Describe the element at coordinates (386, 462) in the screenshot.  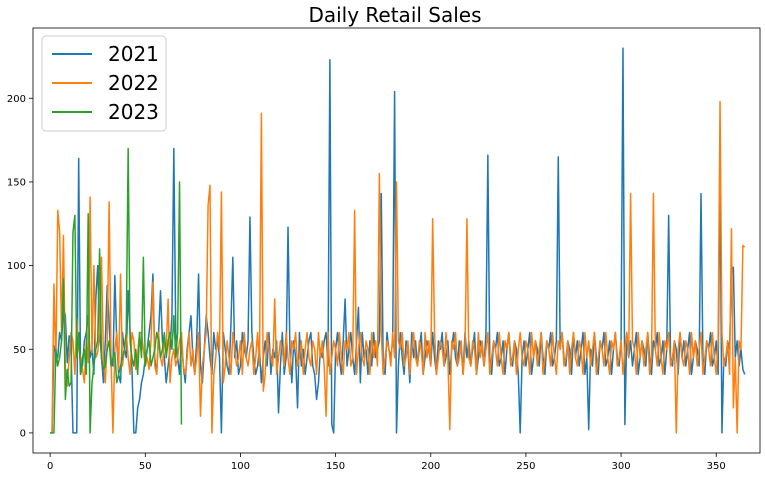
I see `x-axis: 0 50 100 150 200 250 300 350` at that location.